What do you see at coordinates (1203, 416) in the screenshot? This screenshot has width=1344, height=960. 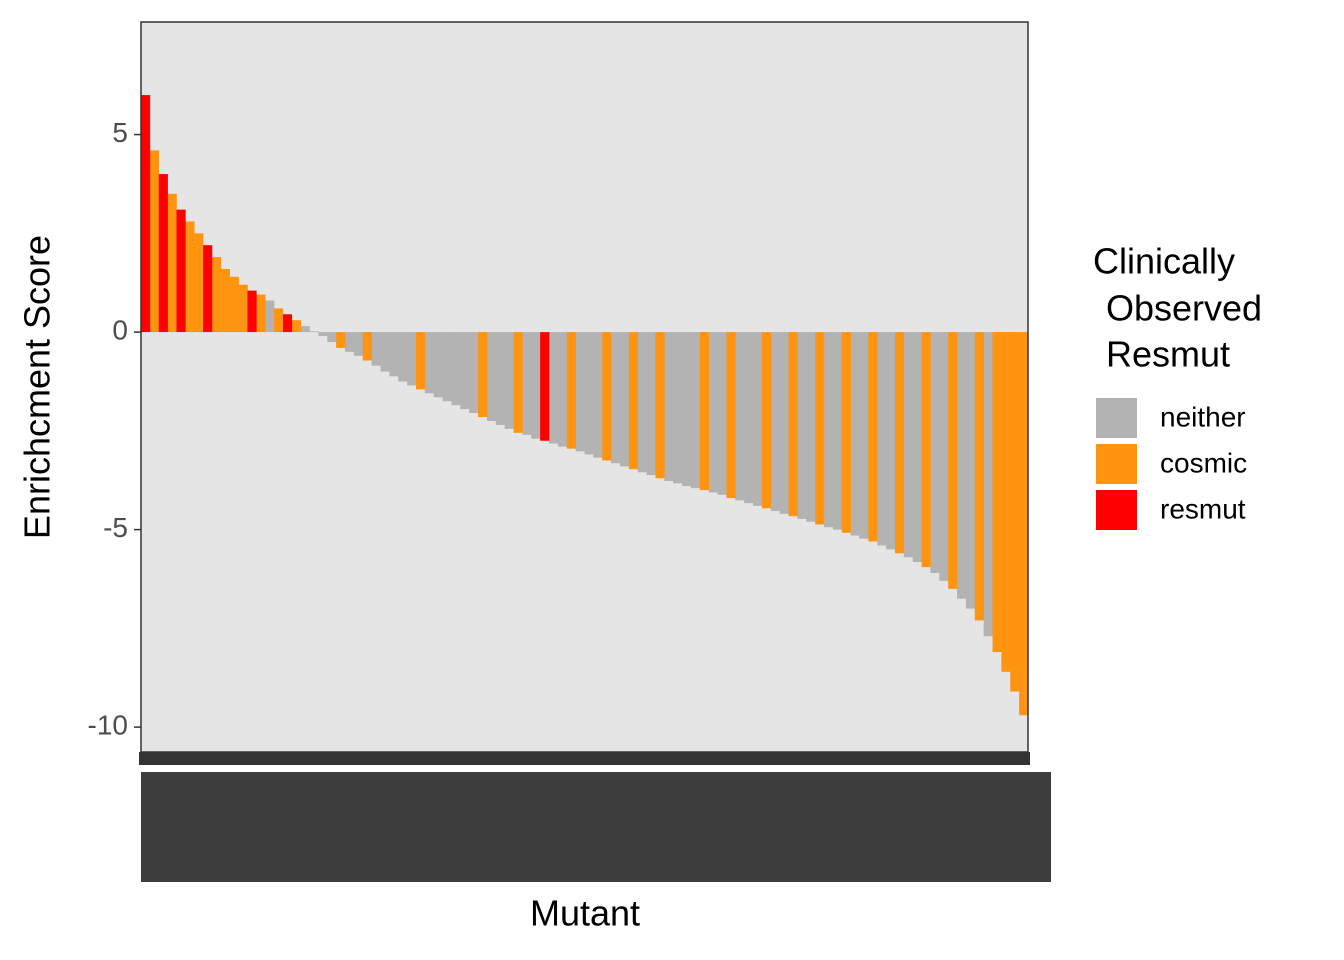 I see `legend-label: neither` at bounding box center [1203, 416].